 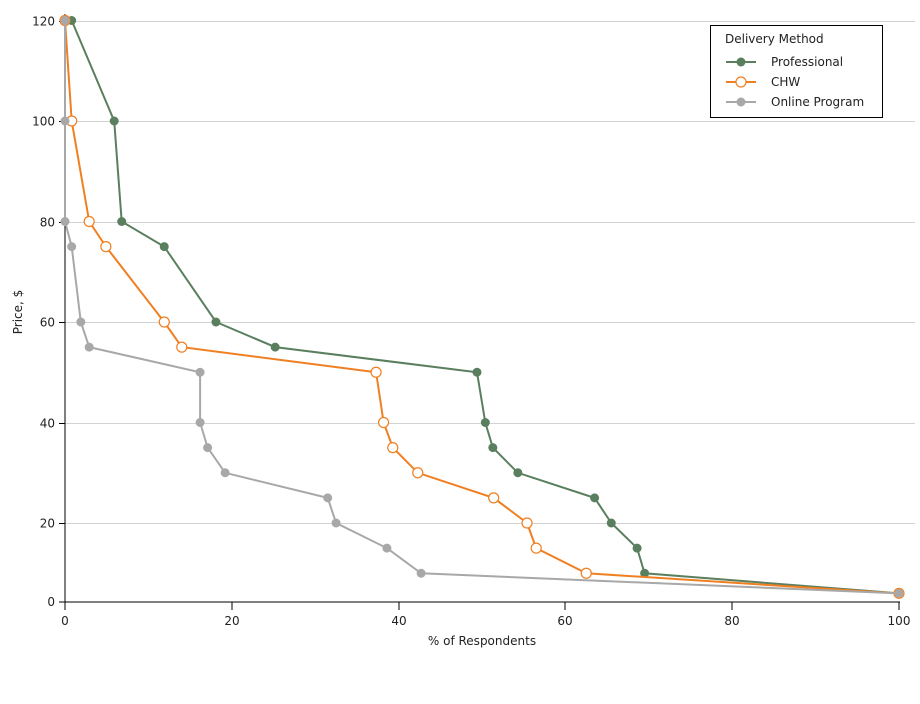 I want to click on x-tick-label: 0, so click(x=65, y=621).